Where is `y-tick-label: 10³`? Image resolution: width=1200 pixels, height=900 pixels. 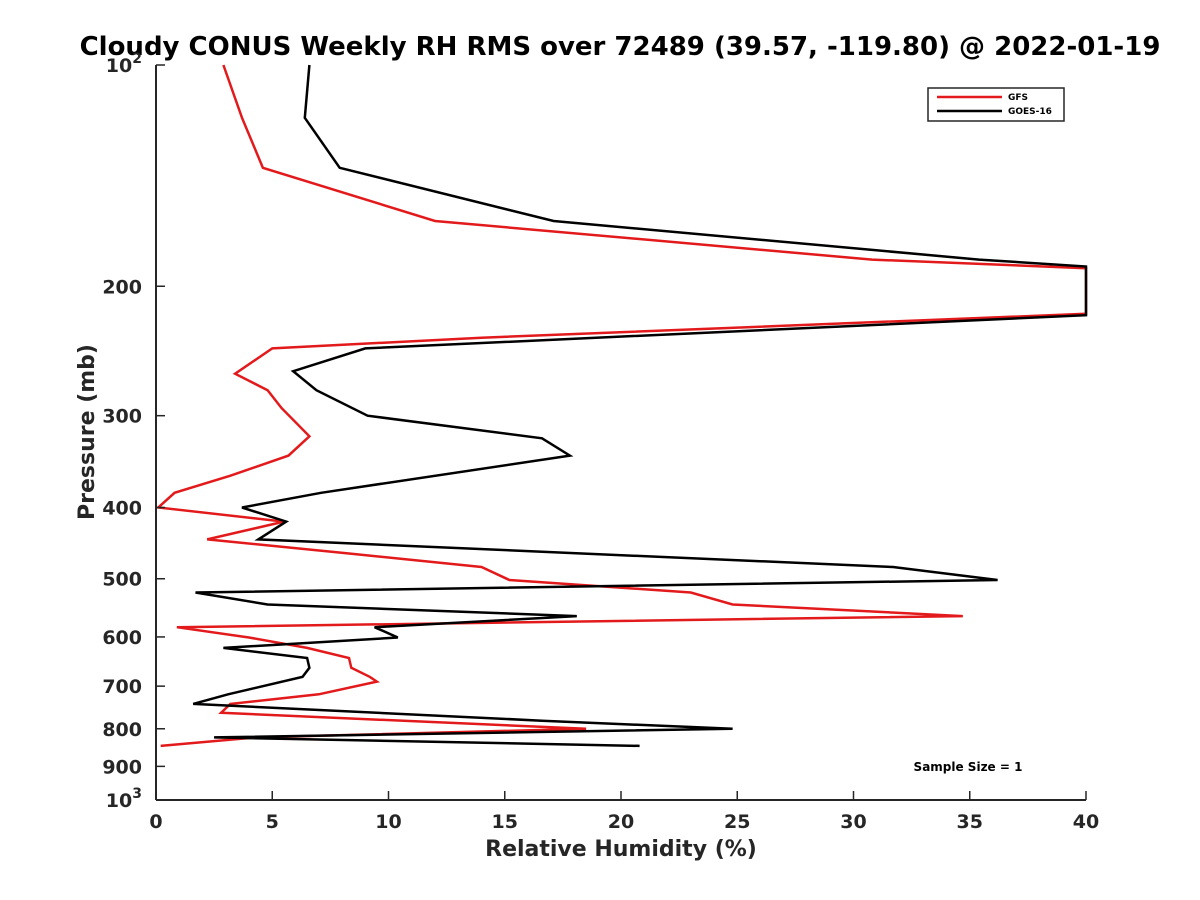
y-tick-label: 10³ is located at coordinates (124, 799).